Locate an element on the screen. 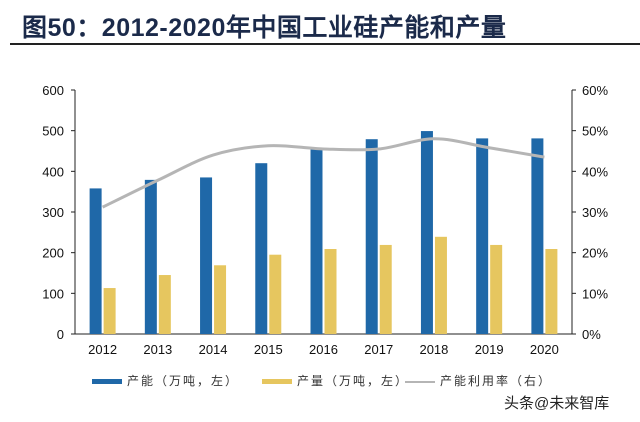 This screenshot has width=640, height=422. legend-swatch-capacity is located at coordinates (107, 381).